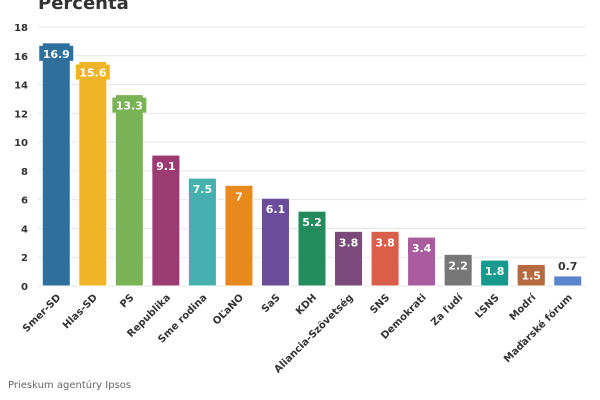 The image size is (600, 400). I want to click on x-tick-label: SaS, so click(271, 303).